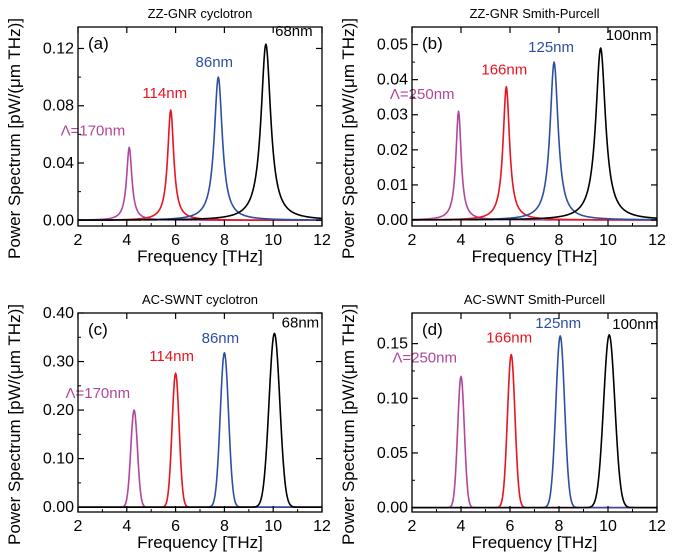 The image size is (687, 557). Describe the element at coordinates (98, 329) in the screenshot. I see `panel-label: (c)` at that location.